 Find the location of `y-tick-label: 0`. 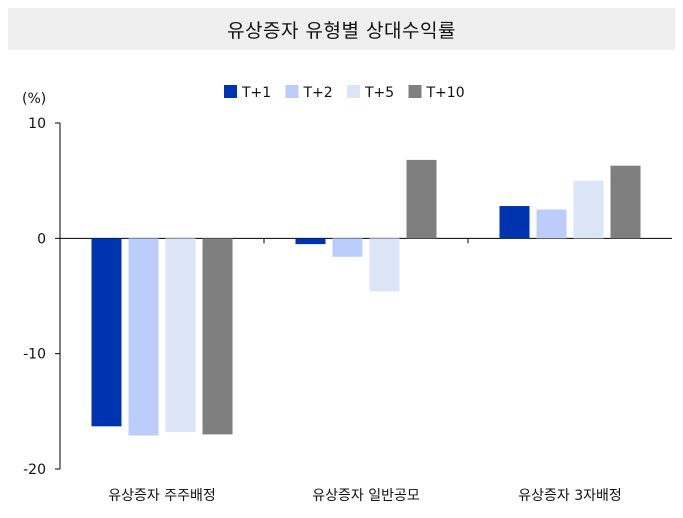

y-tick-label: 0 is located at coordinates (41, 239).